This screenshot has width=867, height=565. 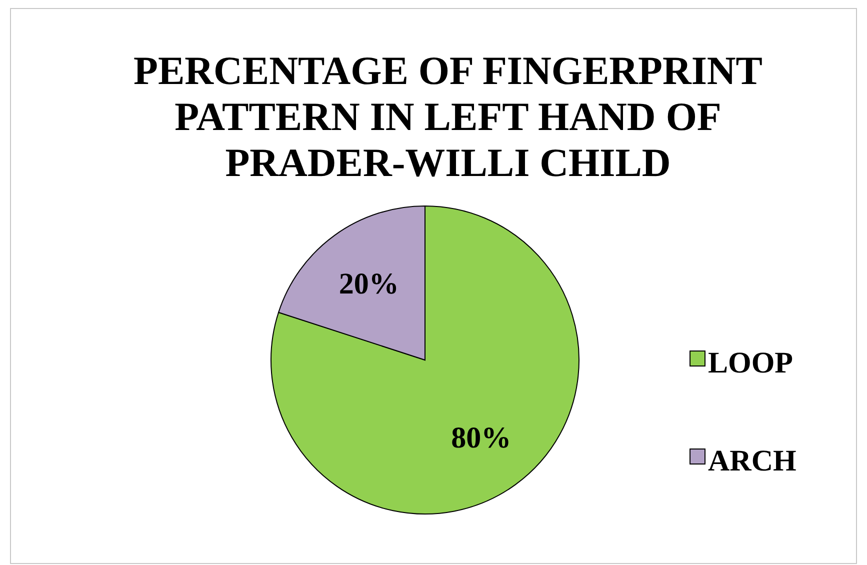 What do you see at coordinates (481, 438) in the screenshot?
I see `data-label: 80%` at bounding box center [481, 438].